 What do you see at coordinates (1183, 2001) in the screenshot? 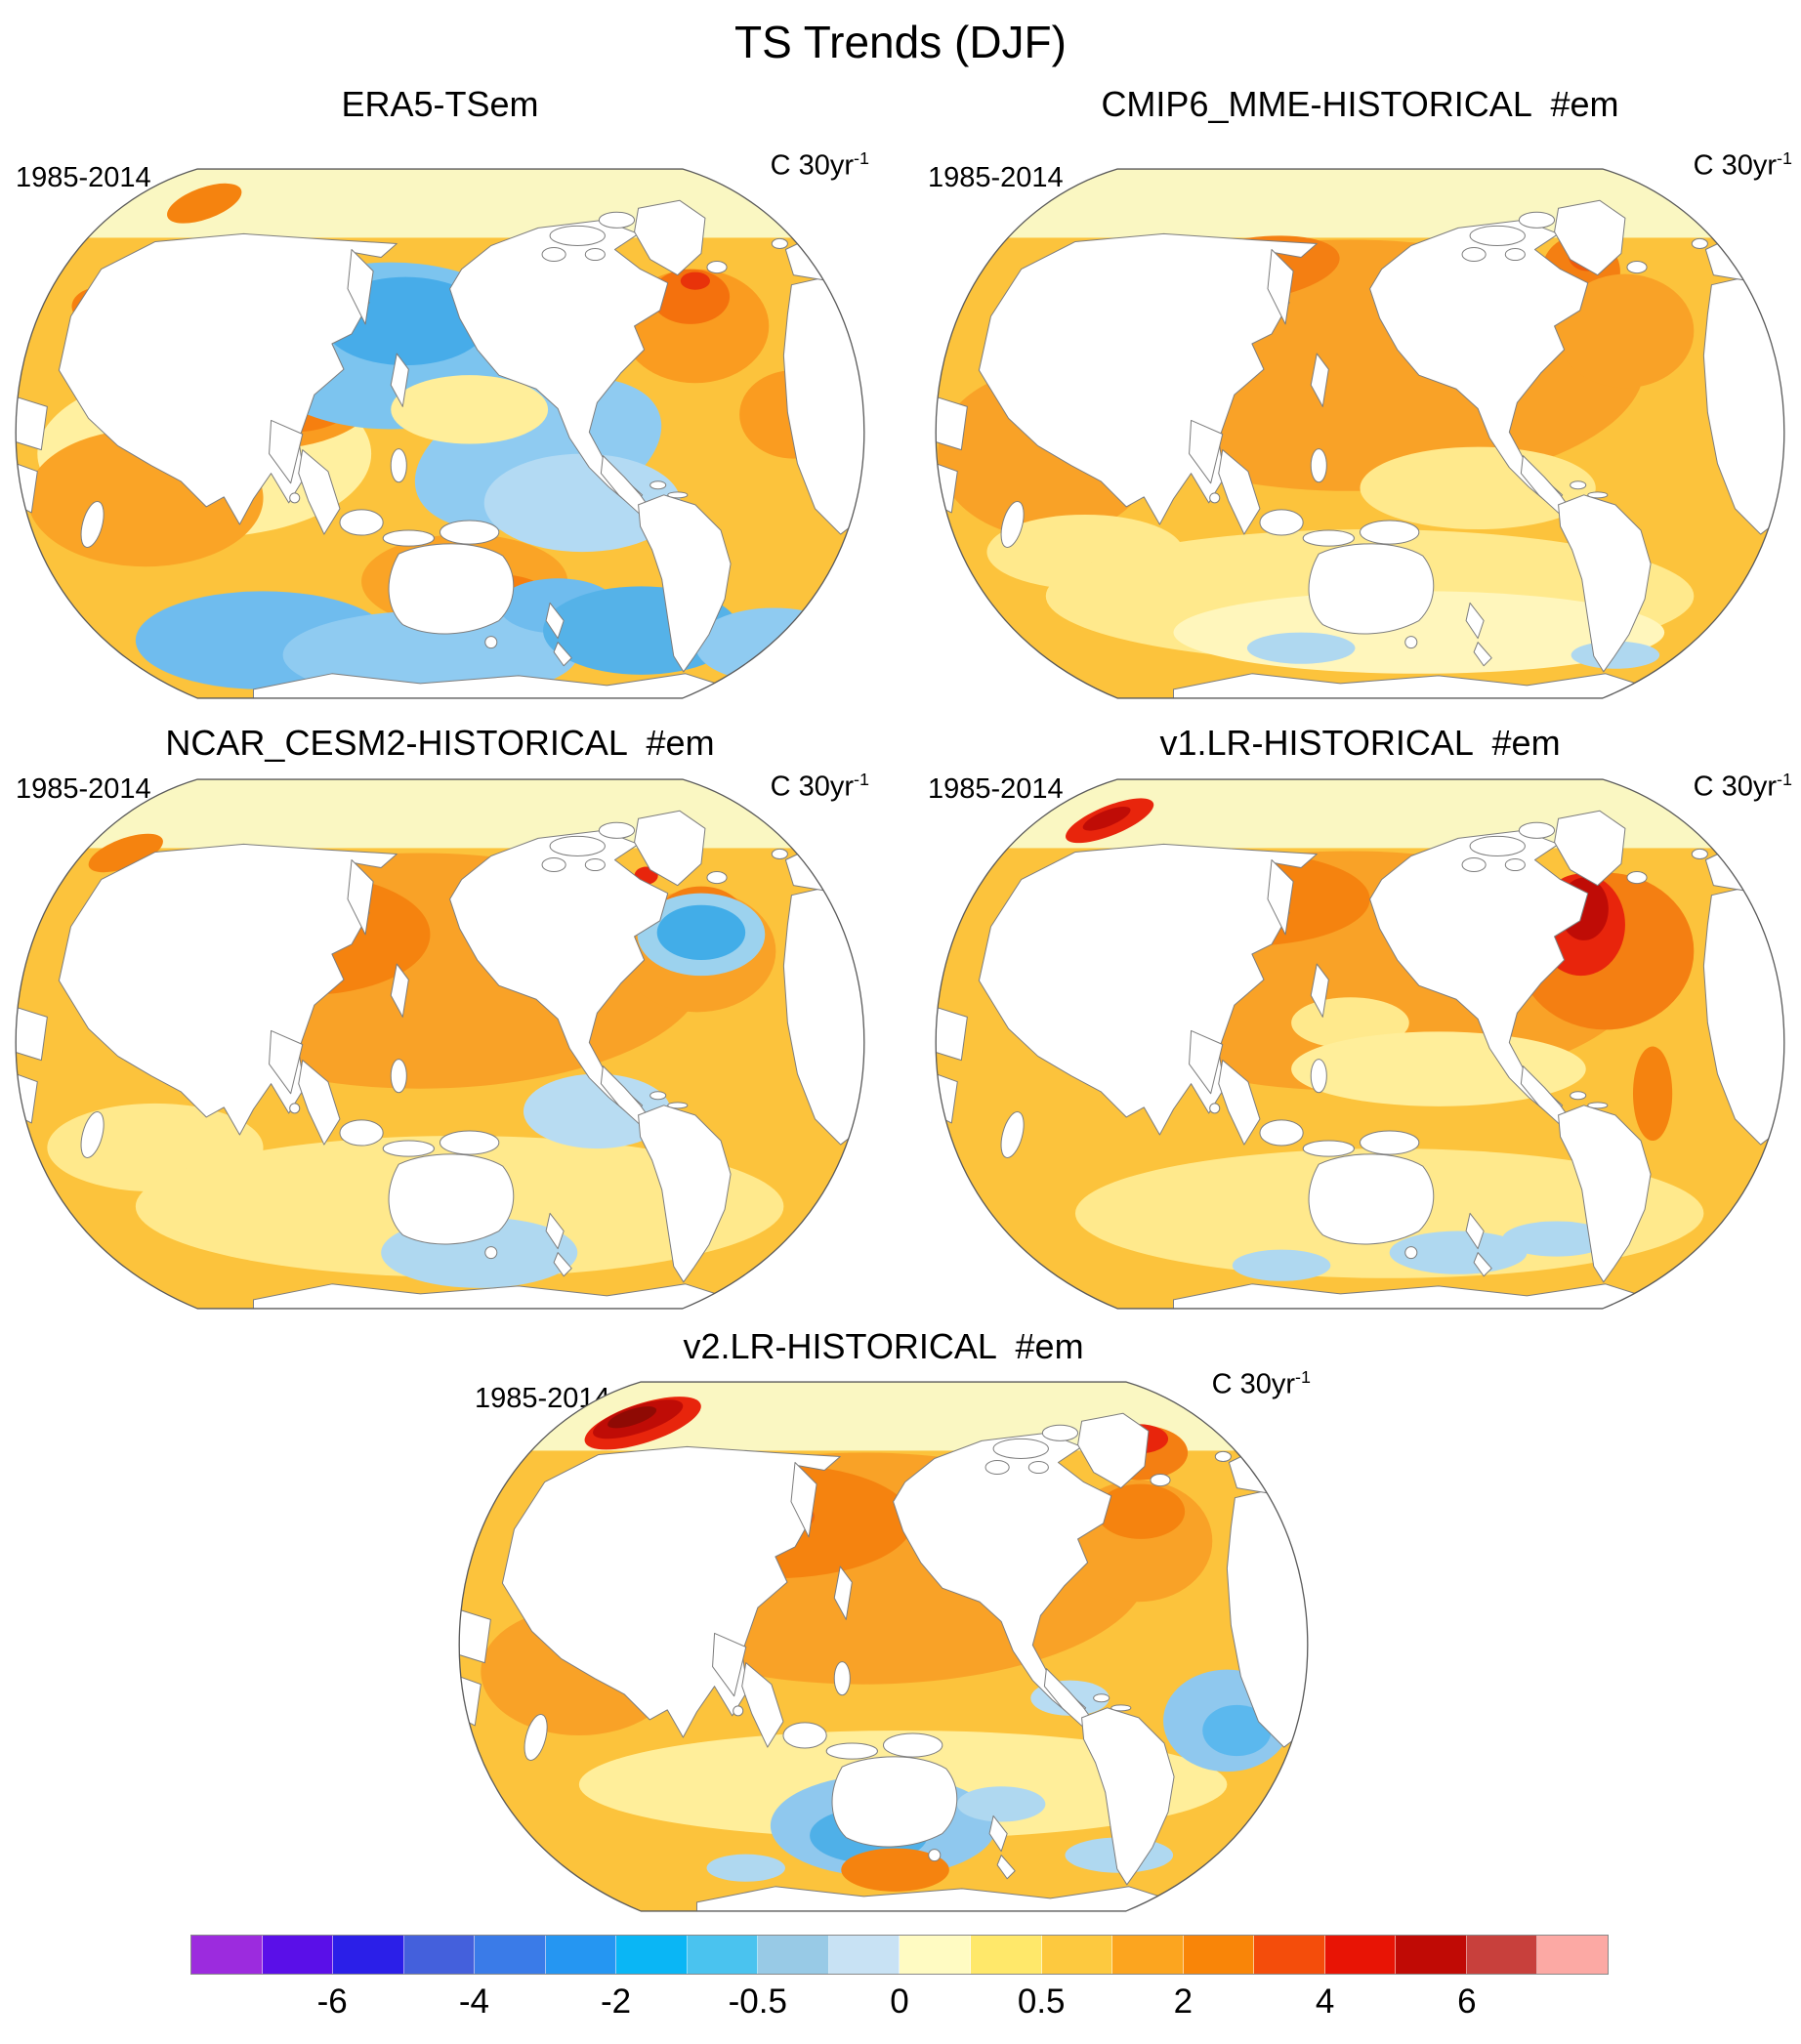
I see `colorbar-tick-label: 2` at bounding box center [1183, 2001].